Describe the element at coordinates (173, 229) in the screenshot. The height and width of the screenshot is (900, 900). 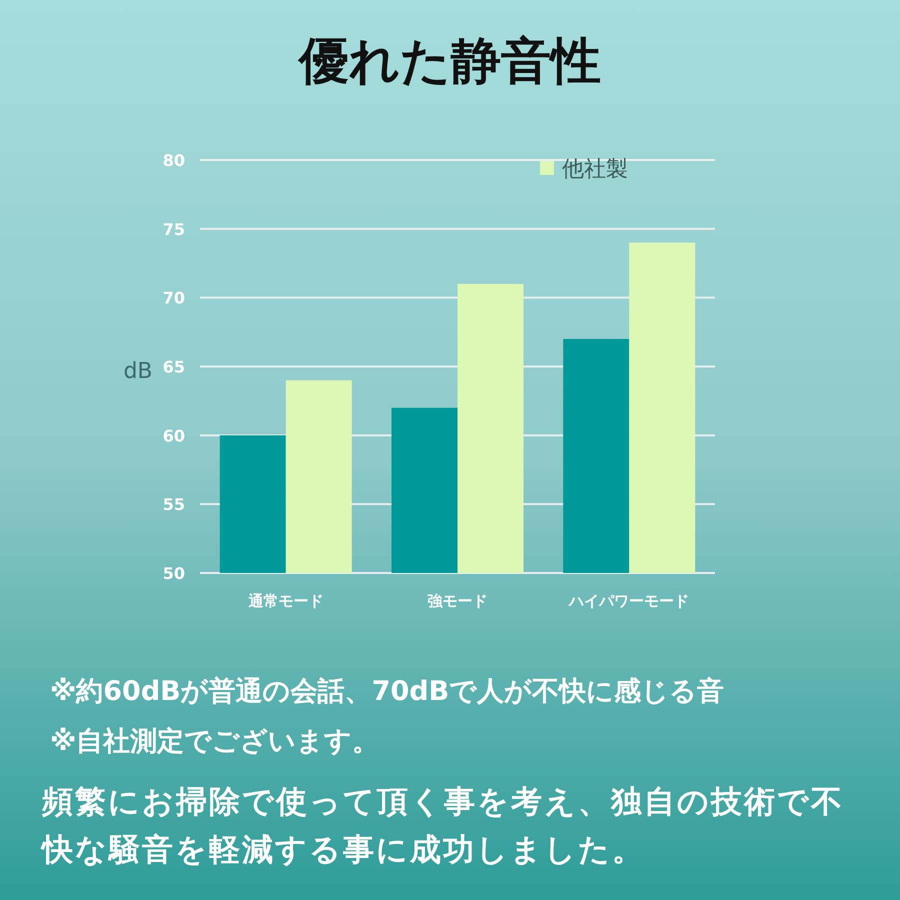
I see `y-tick-label: 75` at that location.